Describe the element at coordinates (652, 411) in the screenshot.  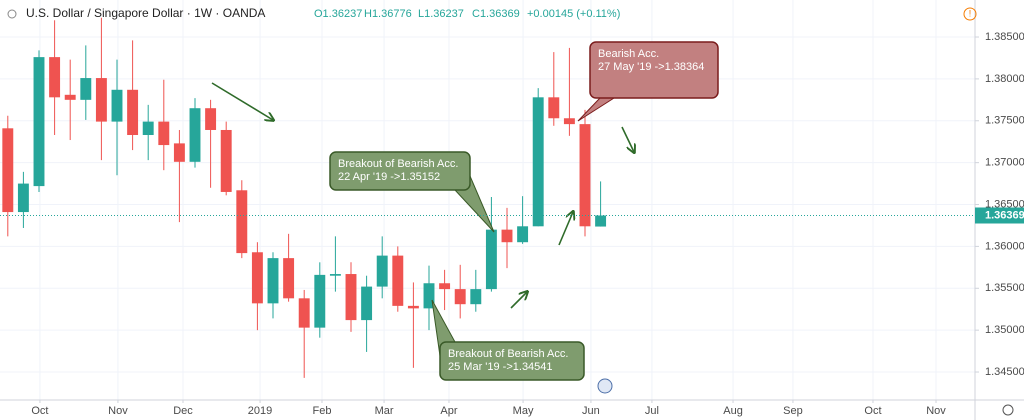
I see `x-tick-label: Jul` at that location.